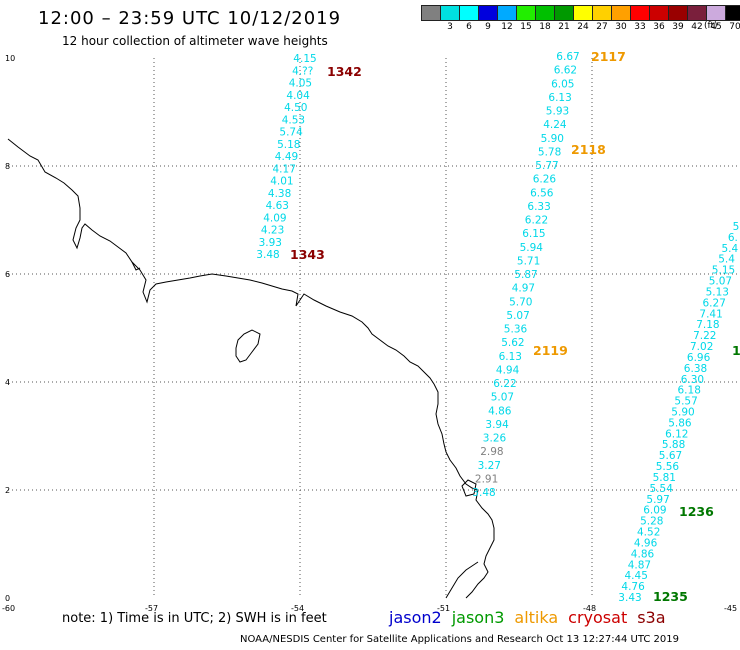  What do you see at coordinates (717, 293) in the screenshot?
I see `wave-height-value: 5.13` at bounding box center [717, 293].